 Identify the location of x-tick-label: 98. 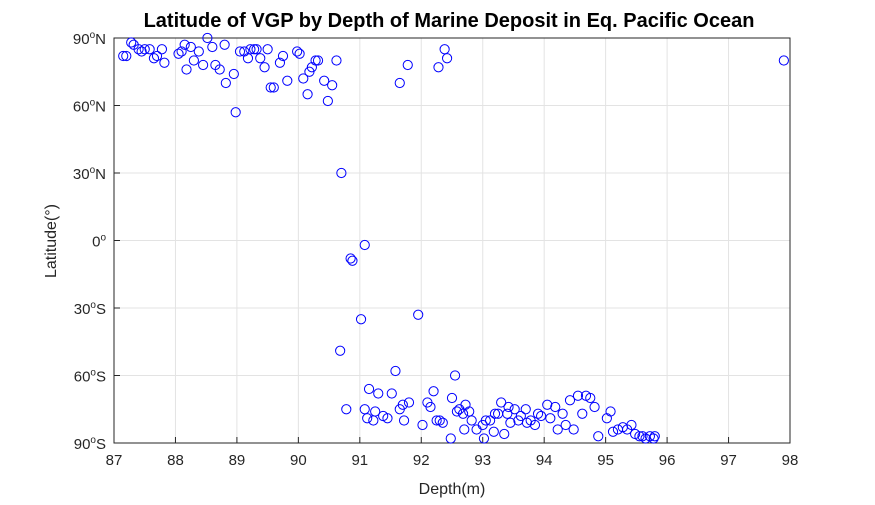
(790, 460).